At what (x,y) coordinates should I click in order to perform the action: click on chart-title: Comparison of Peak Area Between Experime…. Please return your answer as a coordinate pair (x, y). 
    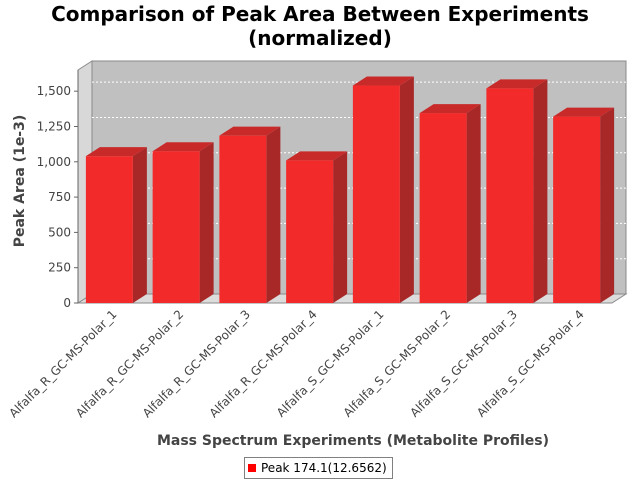
    Looking at the image, I should click on (320, 26).